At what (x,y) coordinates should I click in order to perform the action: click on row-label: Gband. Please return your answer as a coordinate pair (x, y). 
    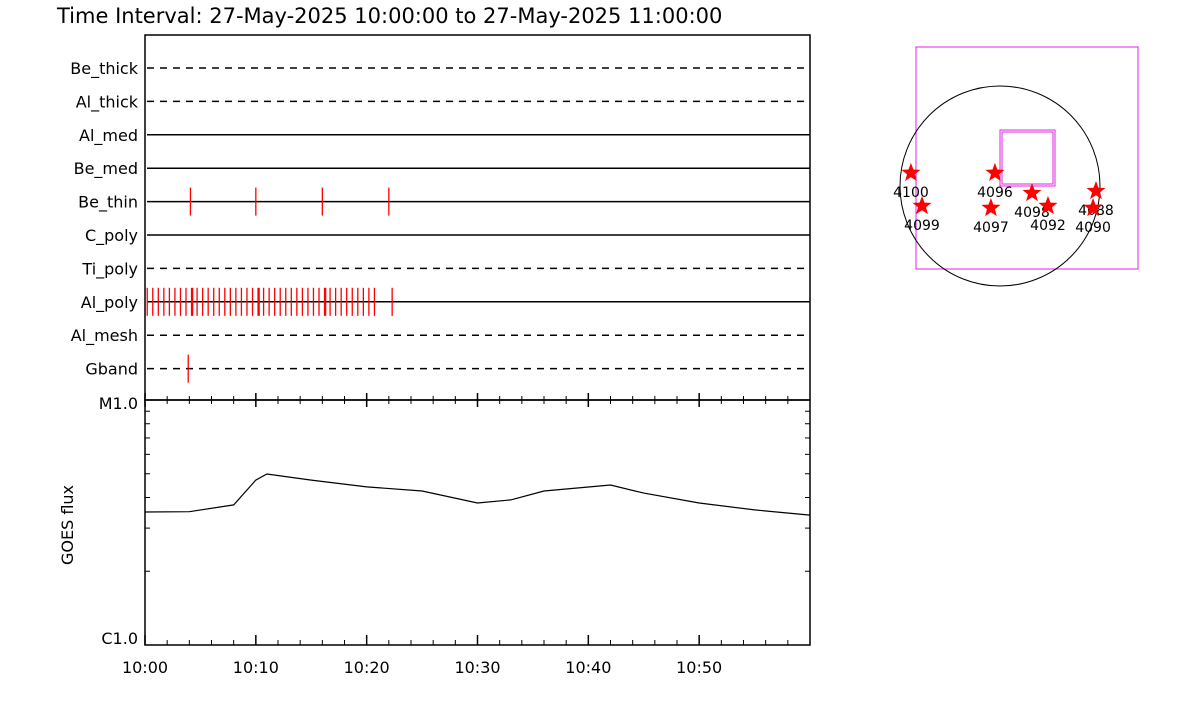
    Looking at the image, I should click on (111, 369).